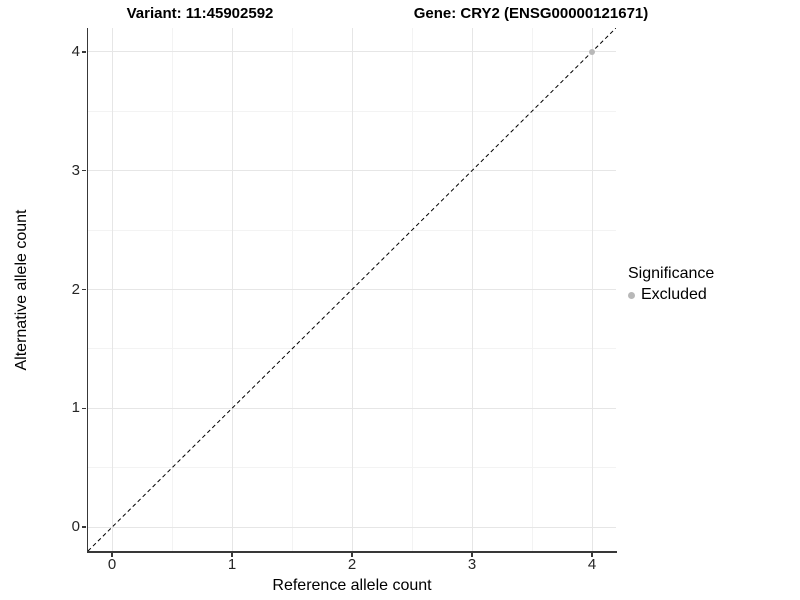 This screenshot has height=600, width=800. I want to click on y-tick-label: 2, so click(75, 289).